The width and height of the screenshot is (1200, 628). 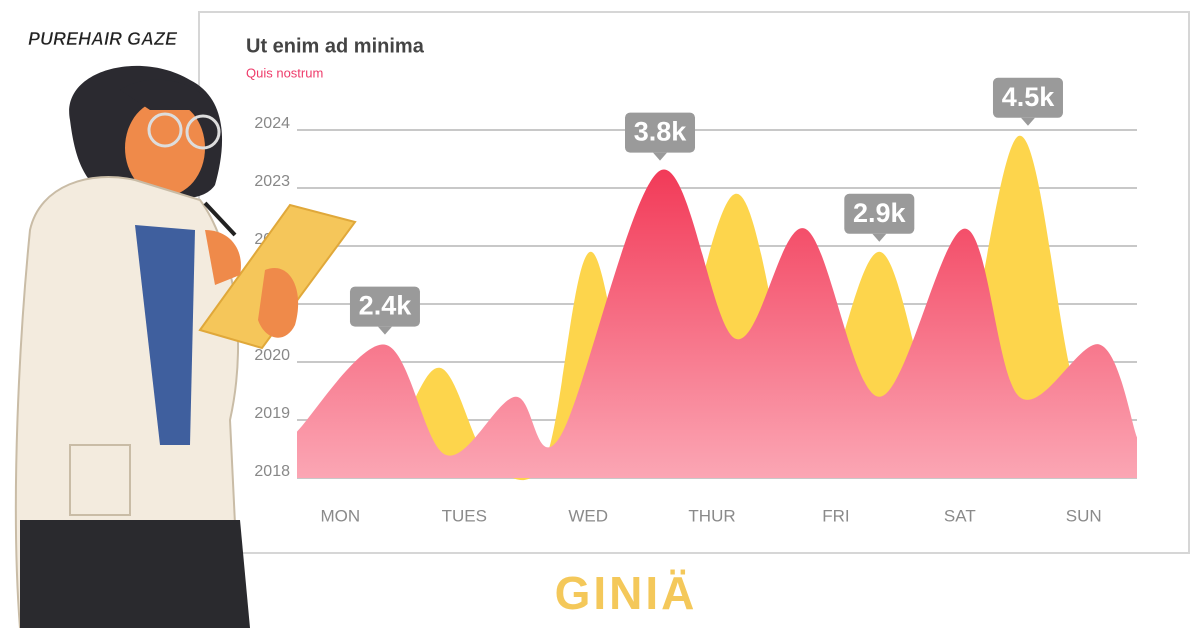 I want to click on callout-label: 2.9k, so click(x=880, y=213).